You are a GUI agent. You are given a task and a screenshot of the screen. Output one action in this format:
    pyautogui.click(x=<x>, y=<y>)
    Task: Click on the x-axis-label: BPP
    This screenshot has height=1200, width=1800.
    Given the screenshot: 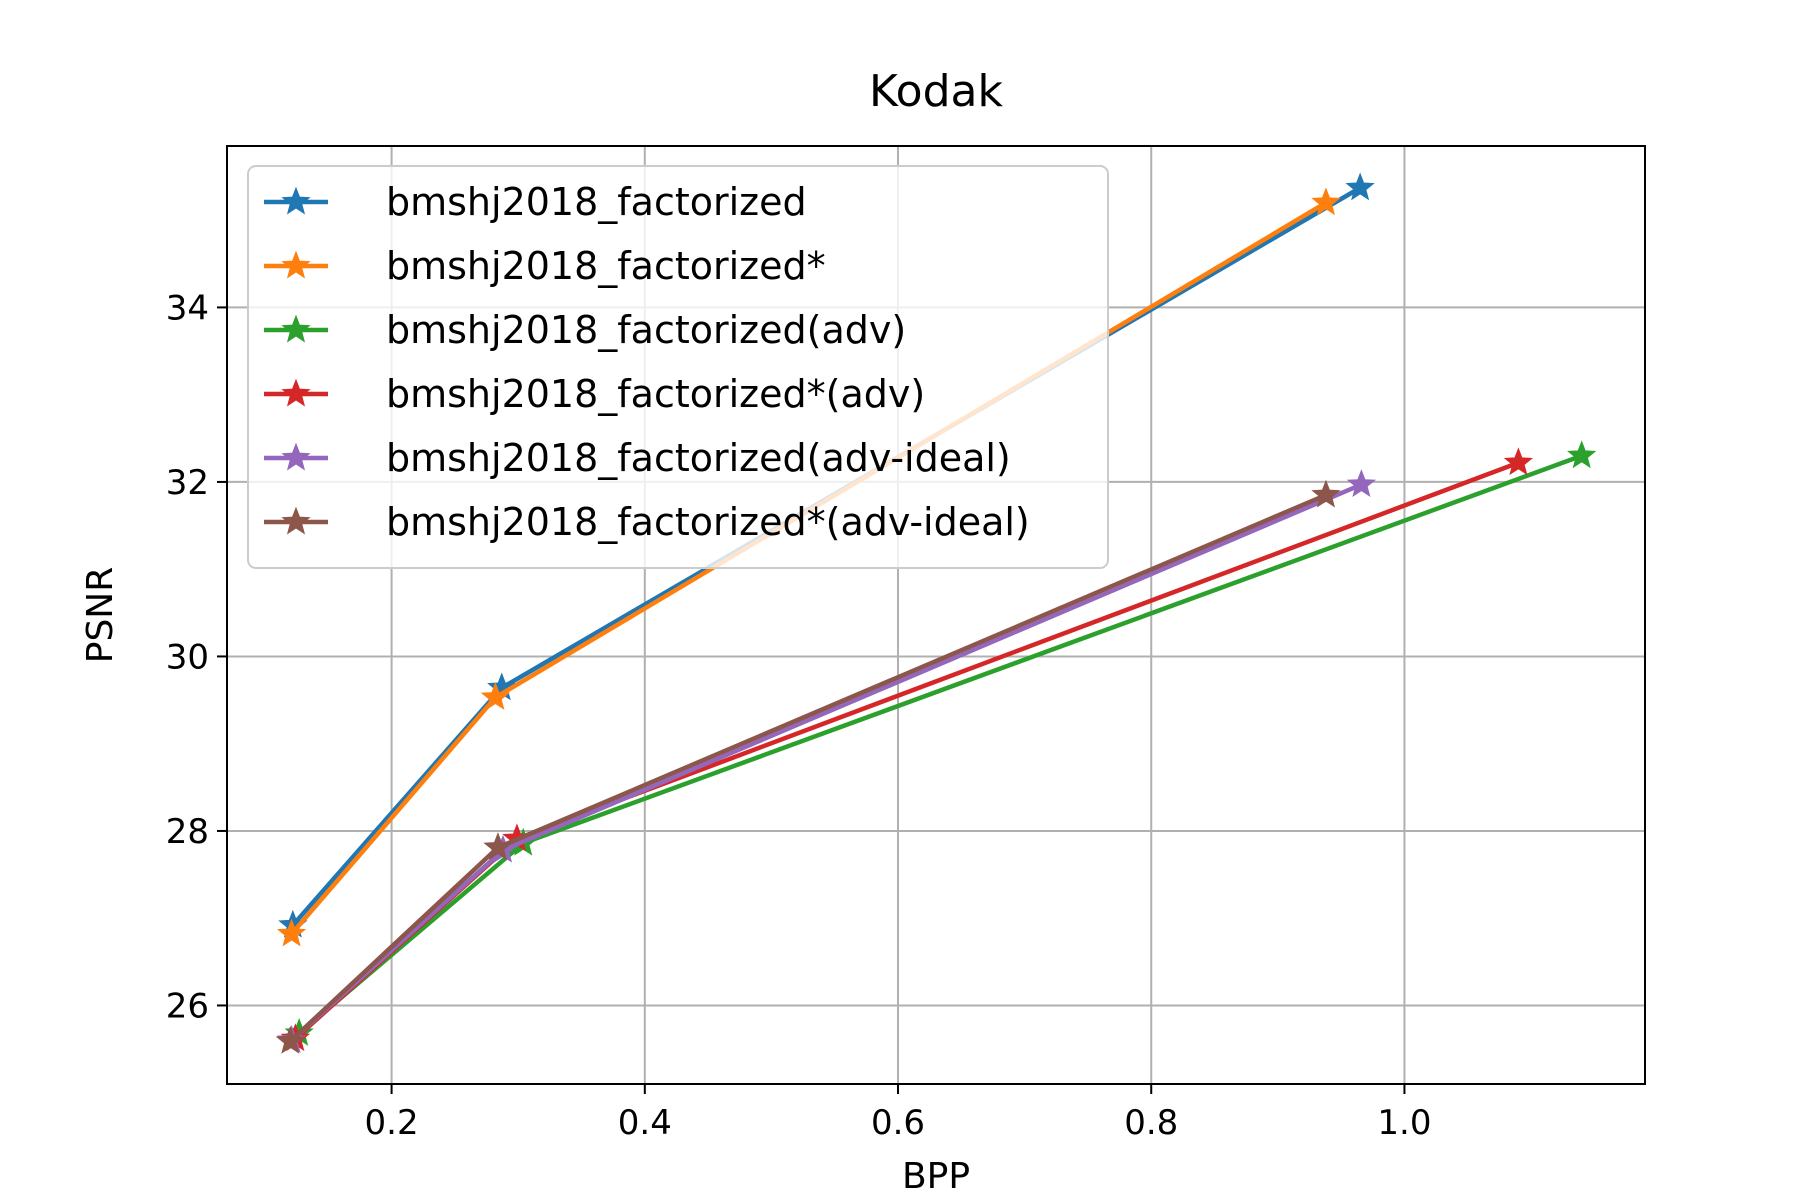 What is the action you would take?
    pyautogui.click(x=936, y=1176)
    